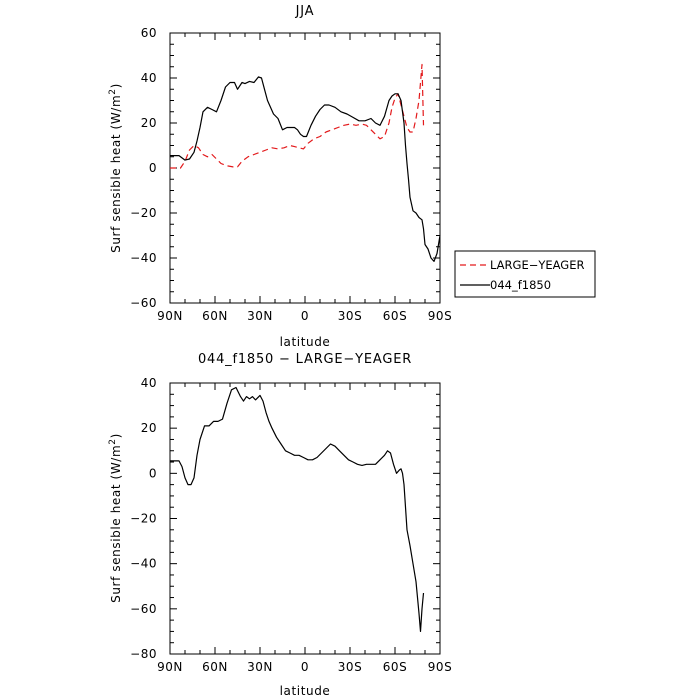 The height and width of the screenshot is (700, 700). Describe the element at coordinates (115, 168) in the screenshot. I see `top-ylabel: Surf sensible heat (W/m2)` at that location.